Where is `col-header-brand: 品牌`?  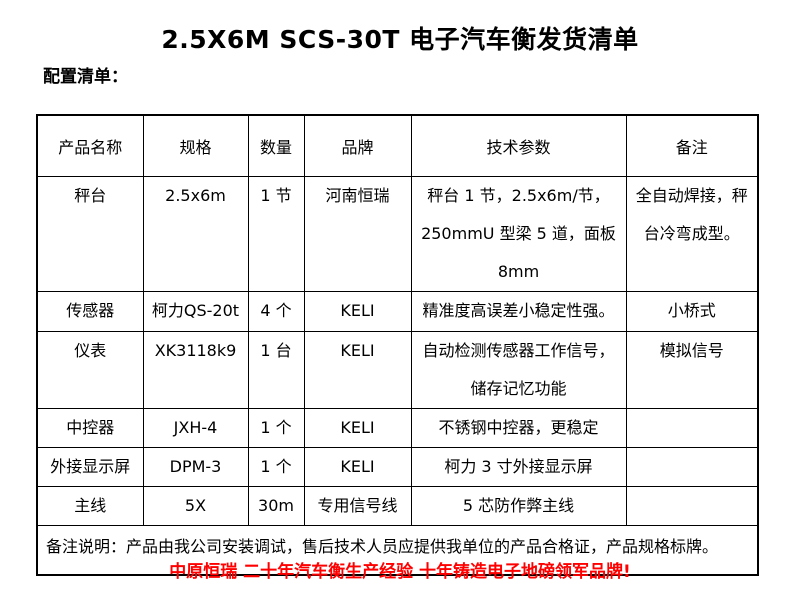
col-header-brand: 品牌 is located at coordinates (357, 145).